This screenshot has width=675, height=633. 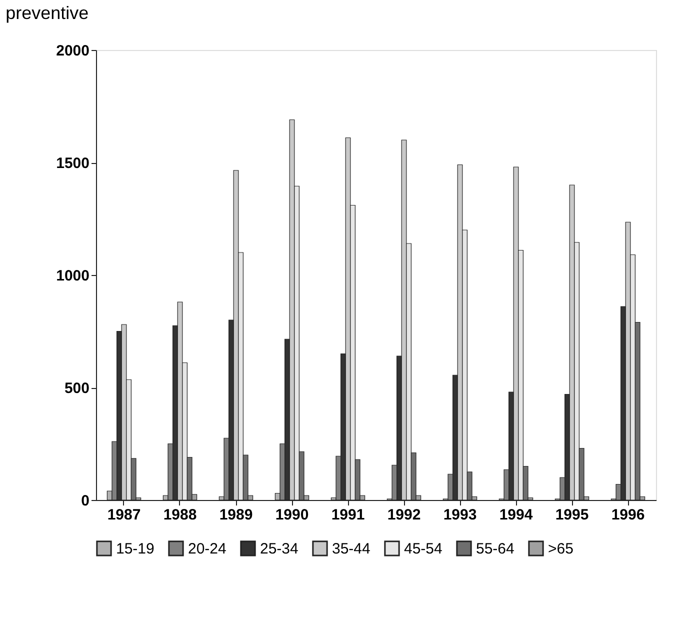 I want to click on y-tick-label: 1500, so click(x=73, y=163).